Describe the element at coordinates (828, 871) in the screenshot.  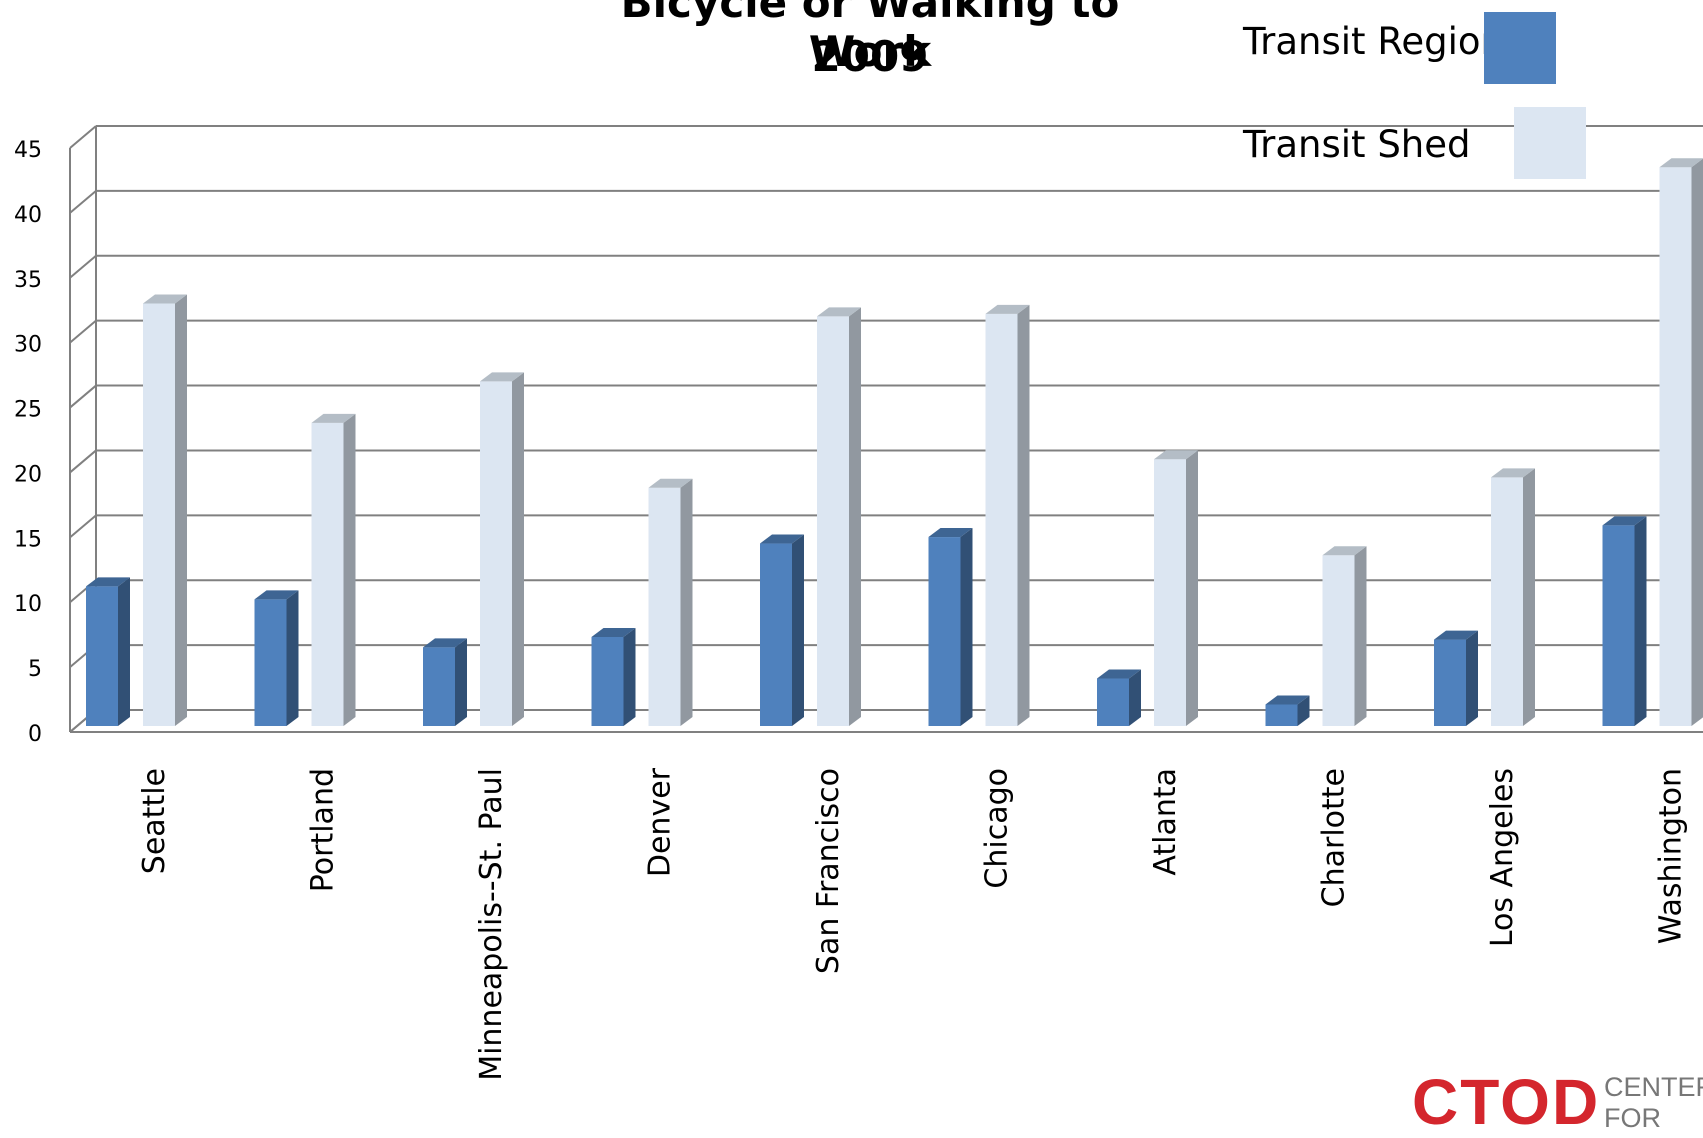
I see `x-tick-label: San Francisco` at that location.